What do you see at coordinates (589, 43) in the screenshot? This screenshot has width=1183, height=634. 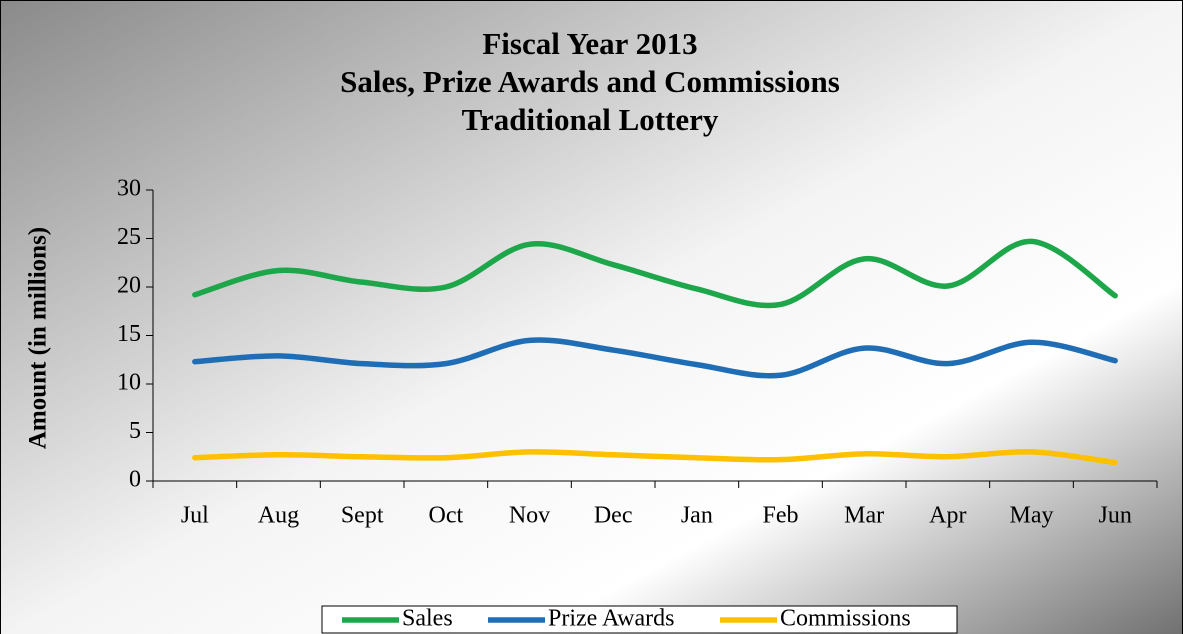 I see `chart-title: Fiscal Year 2013` at bounding box center [589, 43].